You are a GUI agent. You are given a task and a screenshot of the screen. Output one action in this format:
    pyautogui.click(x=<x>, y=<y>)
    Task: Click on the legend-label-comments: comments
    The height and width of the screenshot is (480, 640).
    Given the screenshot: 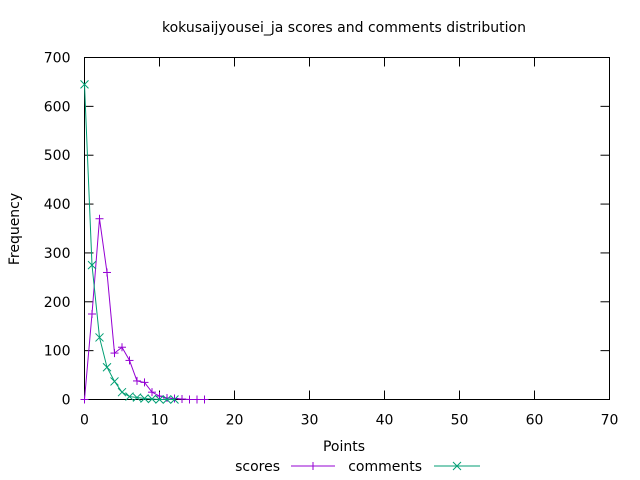 What is the action you would take?
    pyautogui.click(x=385, y=467)
    